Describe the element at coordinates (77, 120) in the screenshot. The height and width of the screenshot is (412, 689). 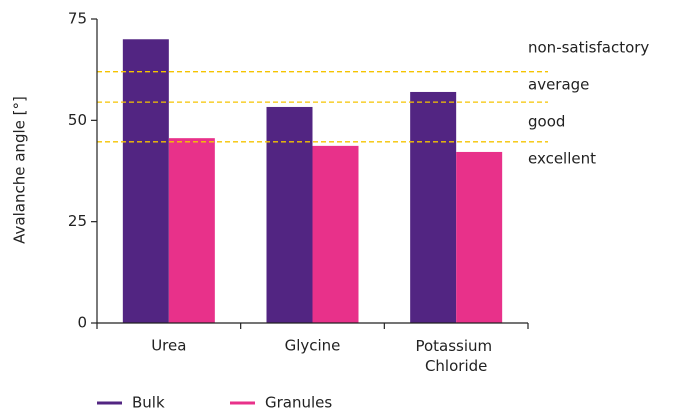
I see `y-tick-label: 50` at that location.